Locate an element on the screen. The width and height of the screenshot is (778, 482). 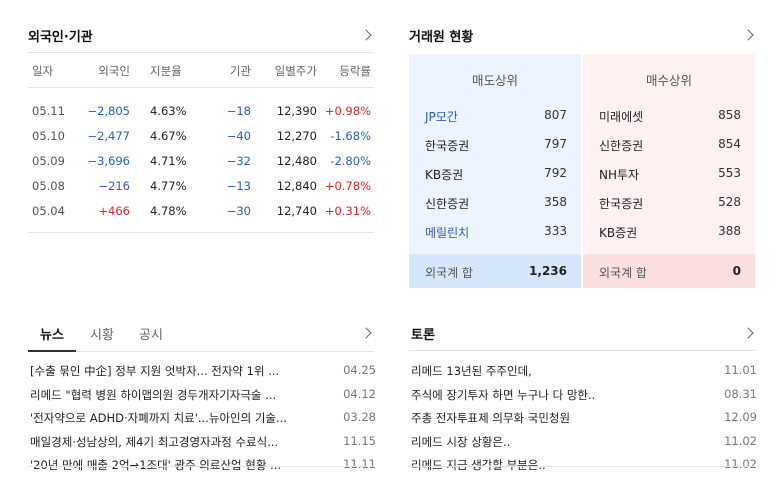
buy-broker-item: 신한증권 854 is located at coordinates (670, 147).